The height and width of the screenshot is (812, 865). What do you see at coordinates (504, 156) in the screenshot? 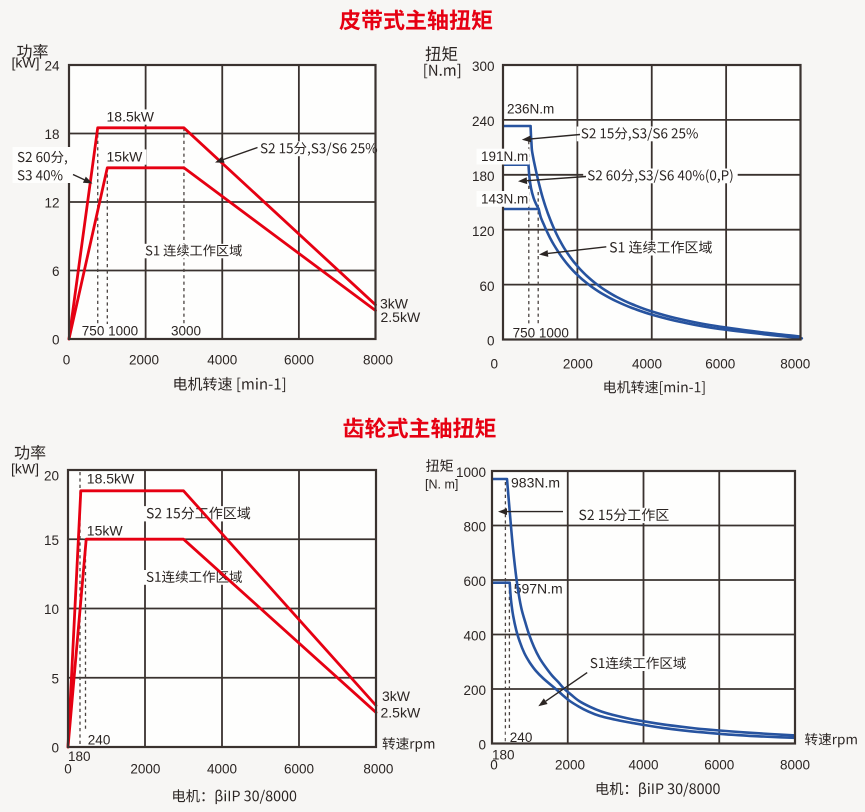
I see `svg-text: 191N.m` at bounding box center [504, 156].